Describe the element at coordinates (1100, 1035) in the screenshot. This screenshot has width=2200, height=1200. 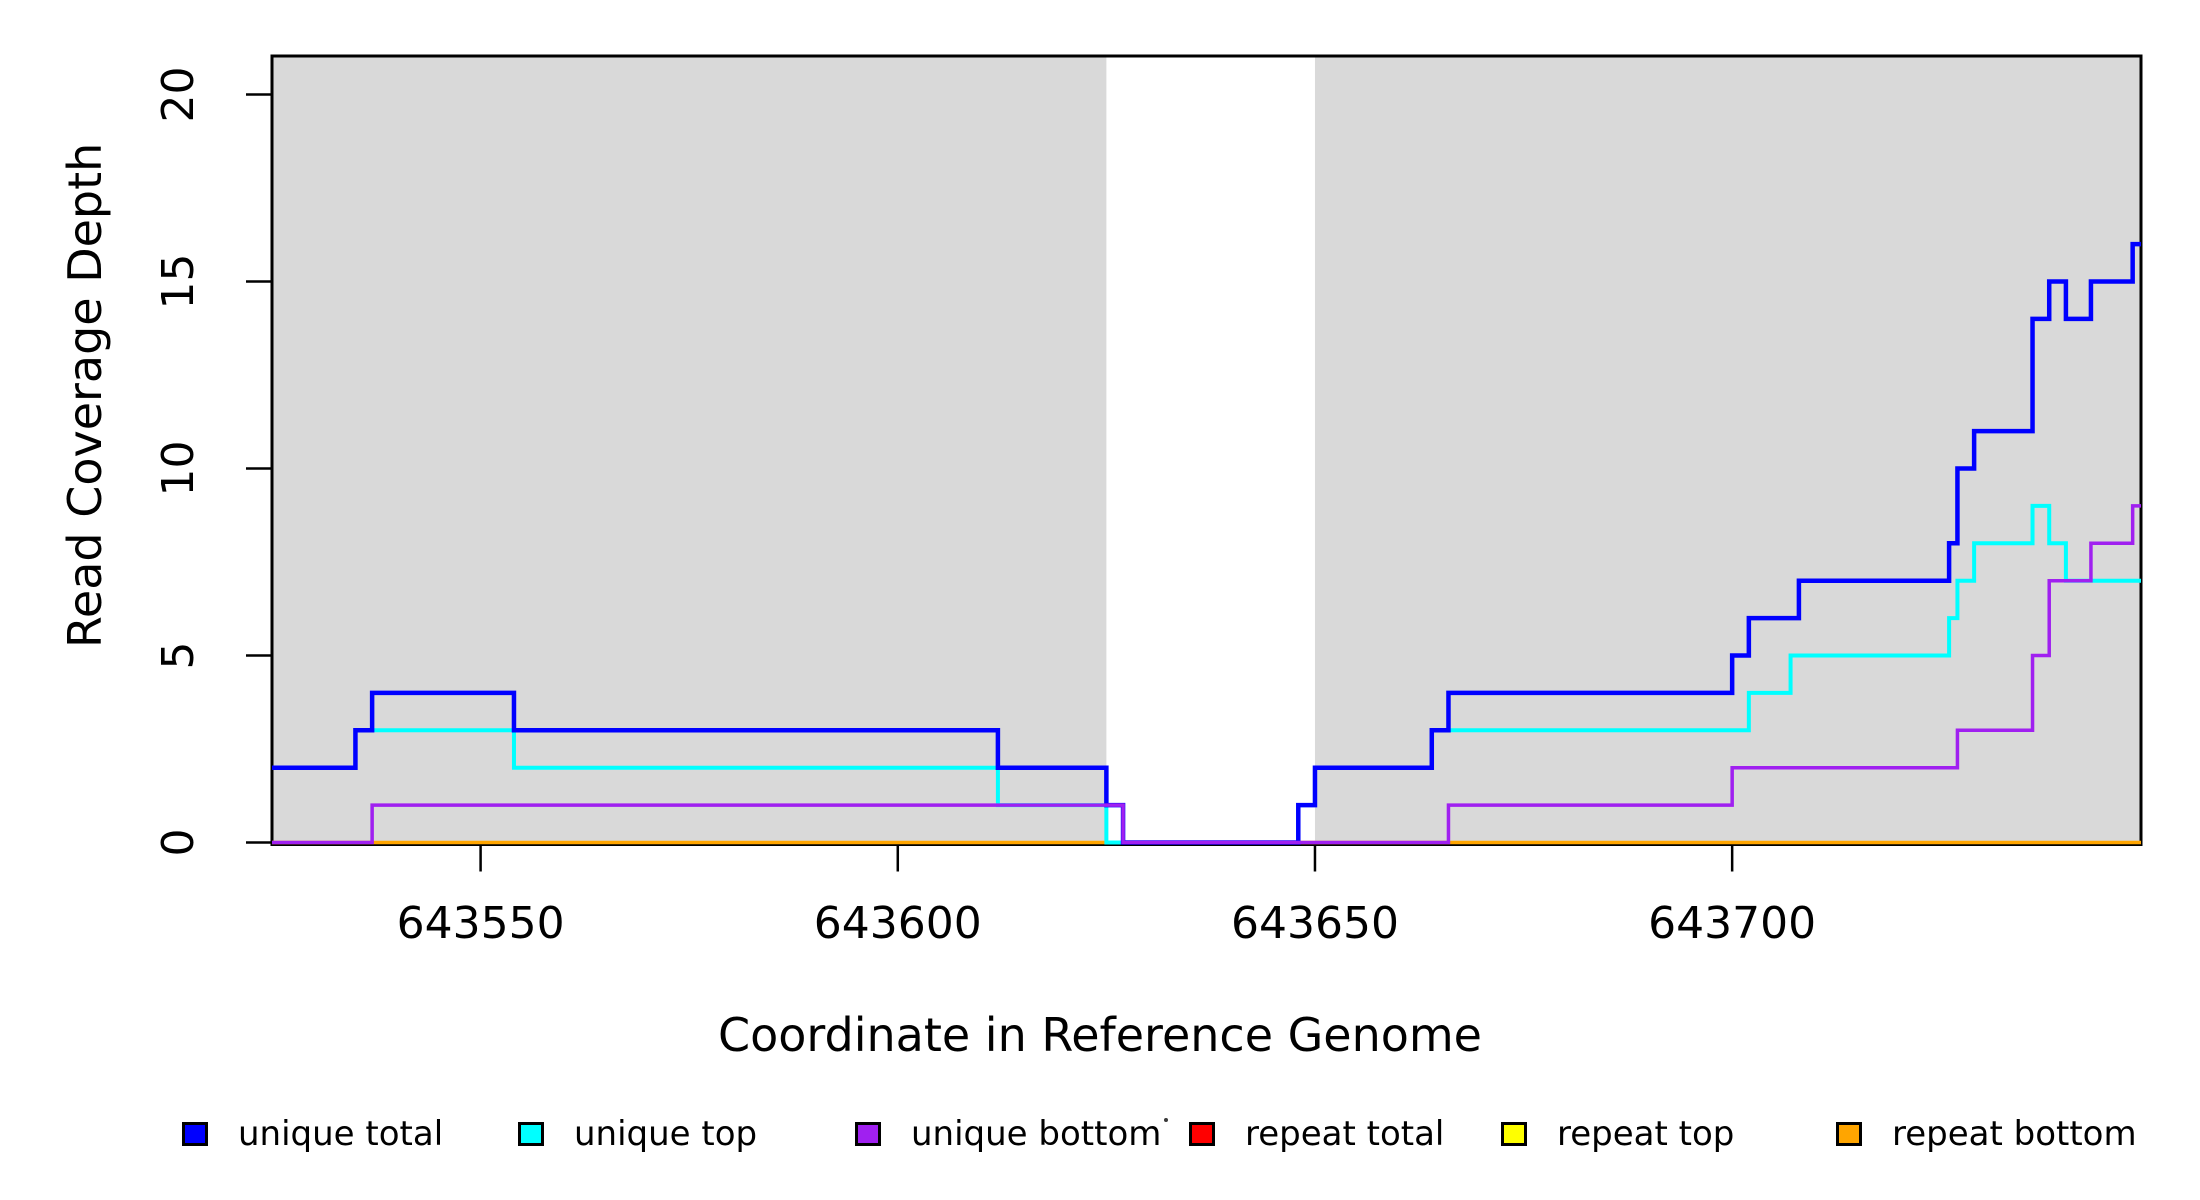
I see `x-axis-title: Coordinate in Reference Genome` at that location.